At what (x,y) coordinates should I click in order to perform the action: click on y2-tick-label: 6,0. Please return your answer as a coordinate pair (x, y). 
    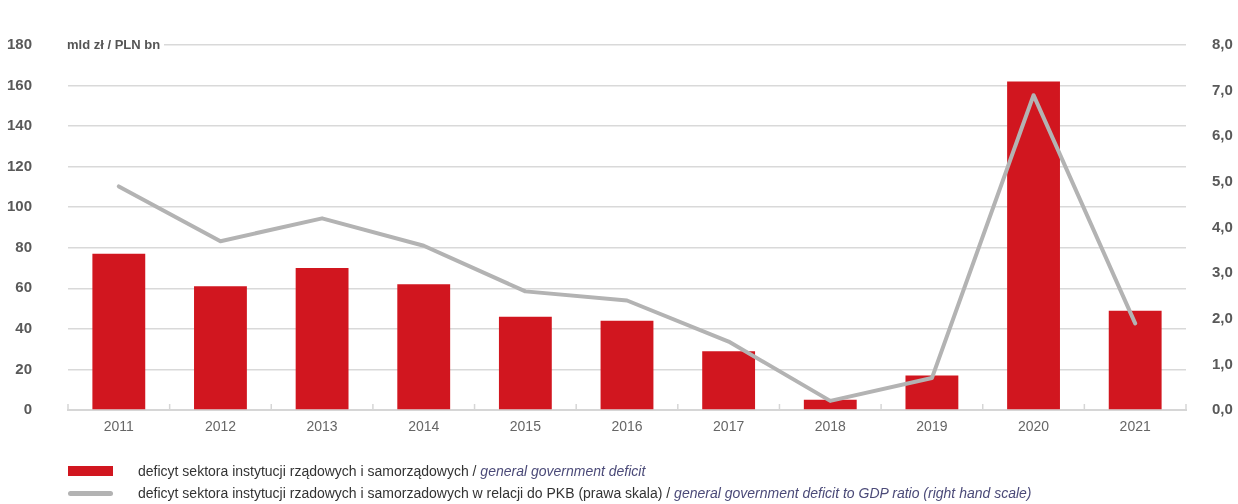
    Looking at the image, I should click on (1222, 135).